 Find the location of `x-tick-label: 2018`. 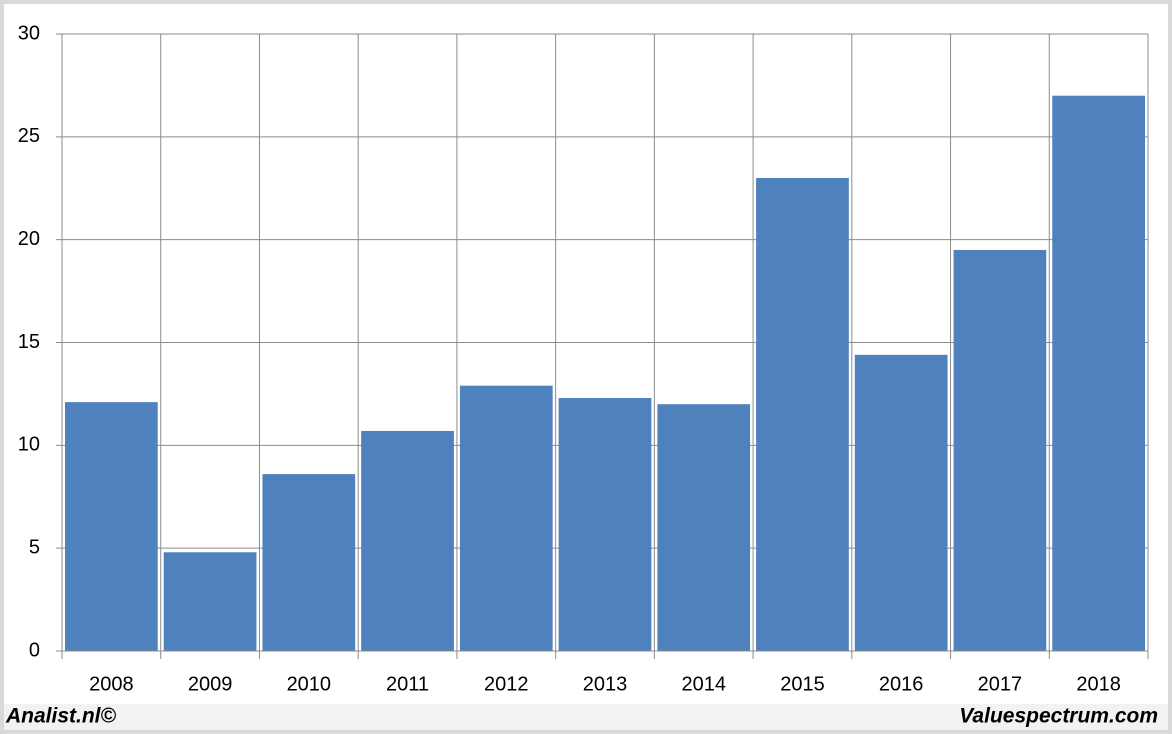

x-tick-label: 2018 is located at coordinates (1098, 684).